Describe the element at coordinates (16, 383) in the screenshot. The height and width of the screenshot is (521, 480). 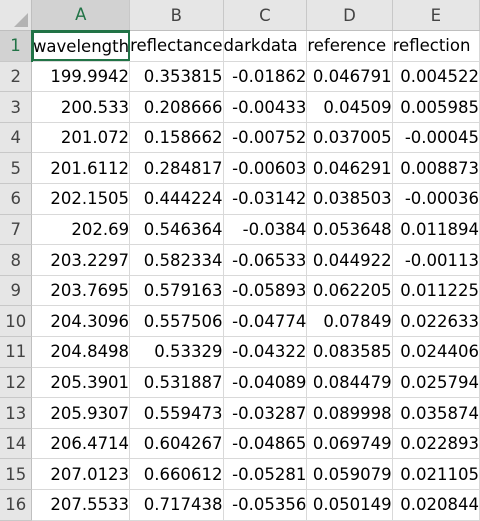
I see `row-header: 12` at that location.